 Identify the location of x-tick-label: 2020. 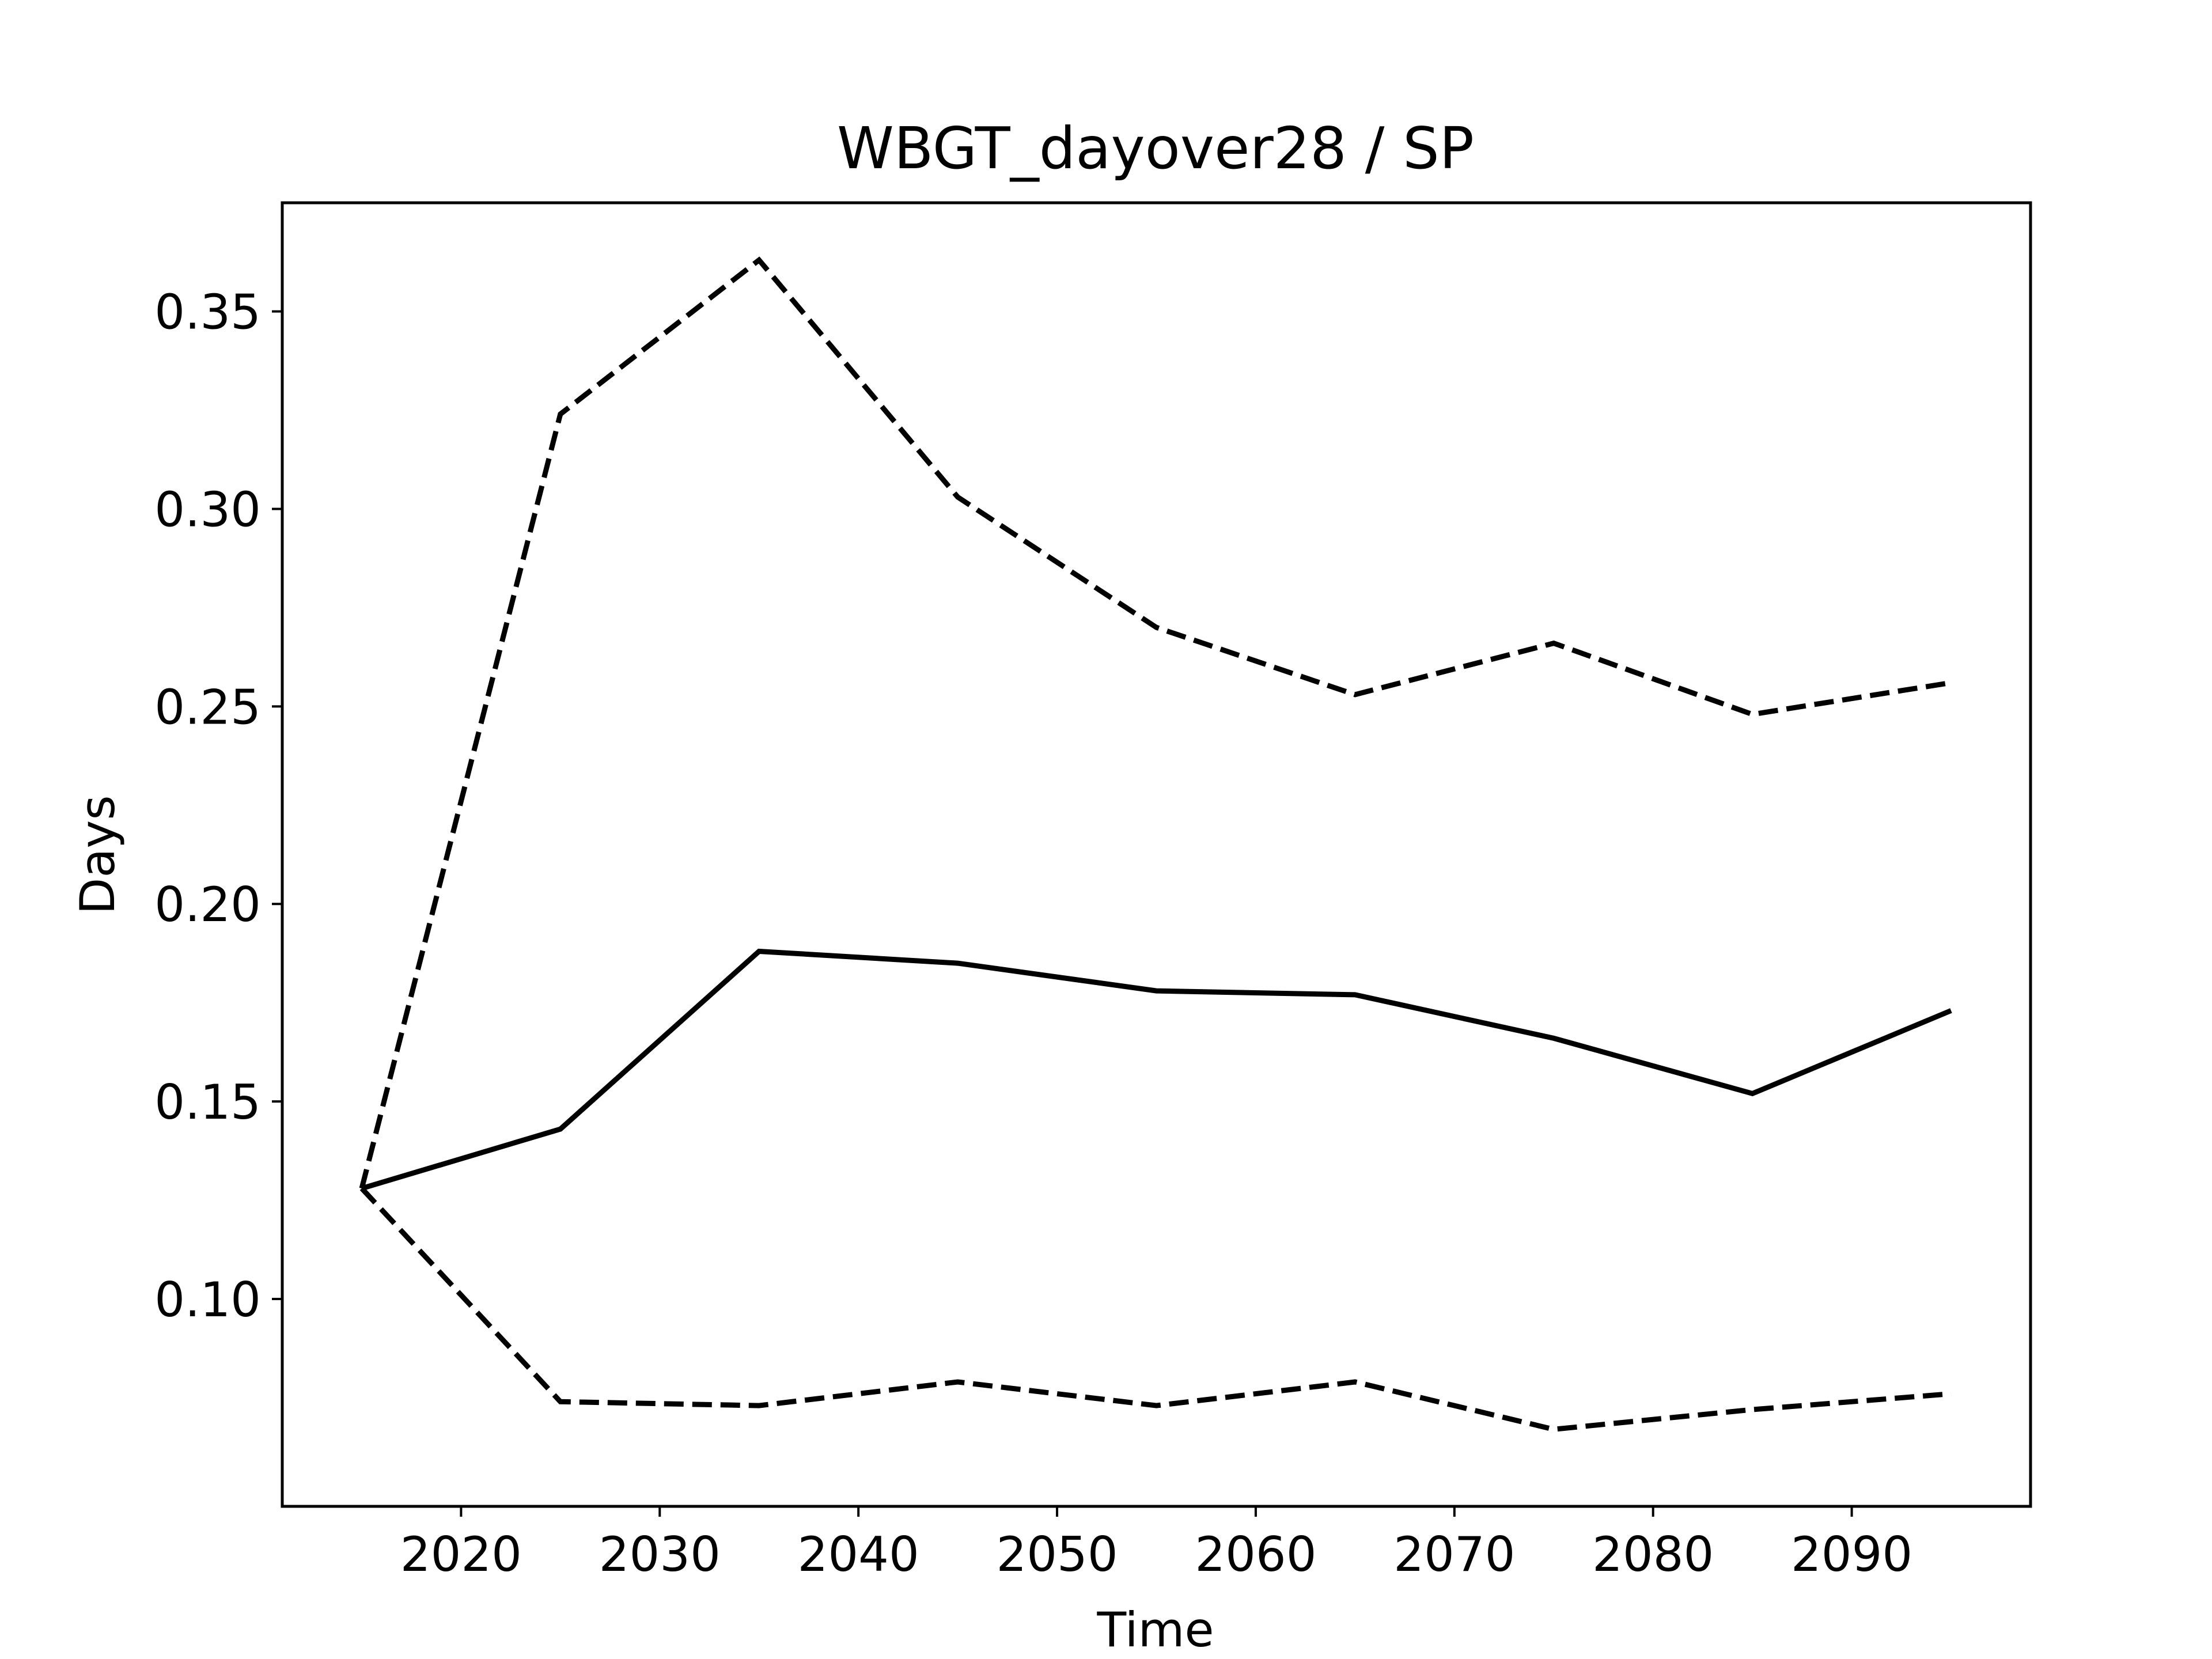
(461, 1554).